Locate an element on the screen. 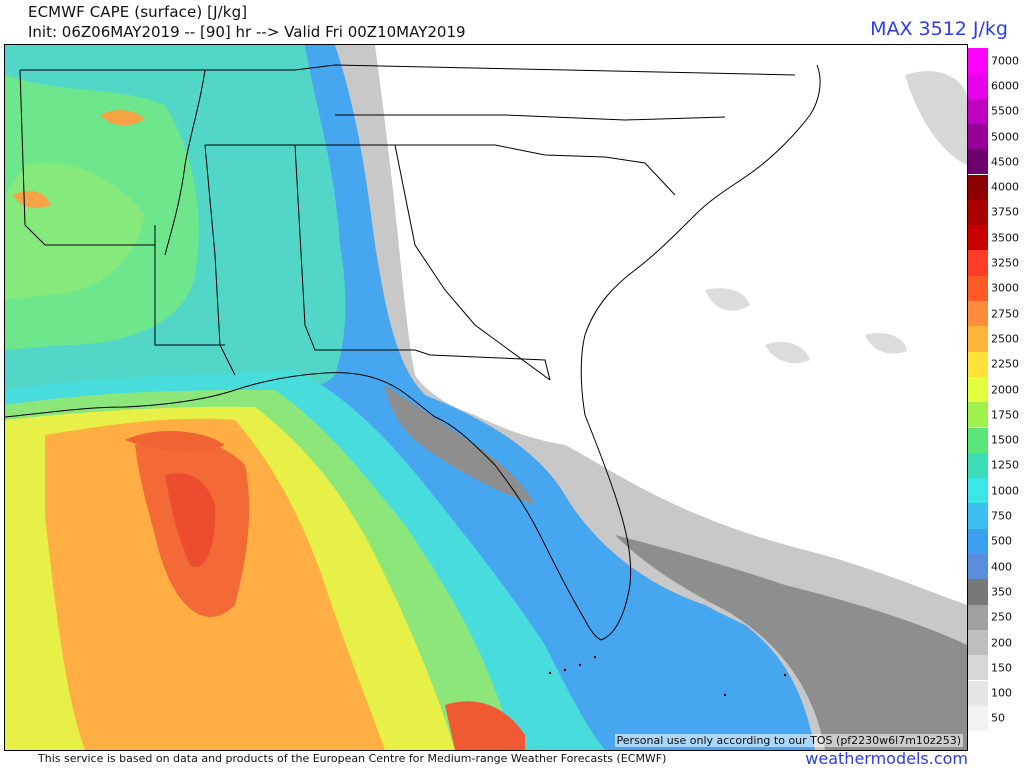 Image resolution: width=1024 pixels, height=768 pixels. colorbar-entry: 3250 is located at coordinates (996, 263).